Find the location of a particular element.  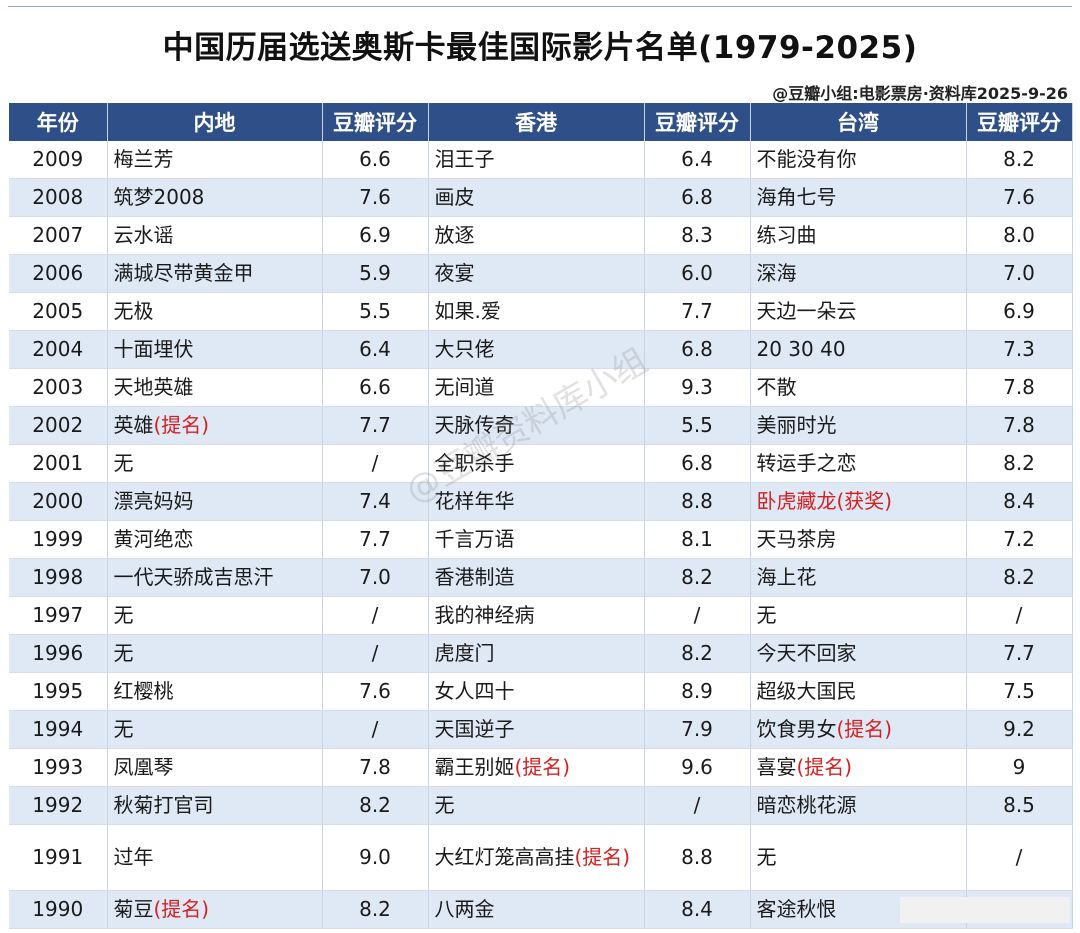

hongkong-title-text: 大红灯笼高高挂 is located at coordinates (504, 857).